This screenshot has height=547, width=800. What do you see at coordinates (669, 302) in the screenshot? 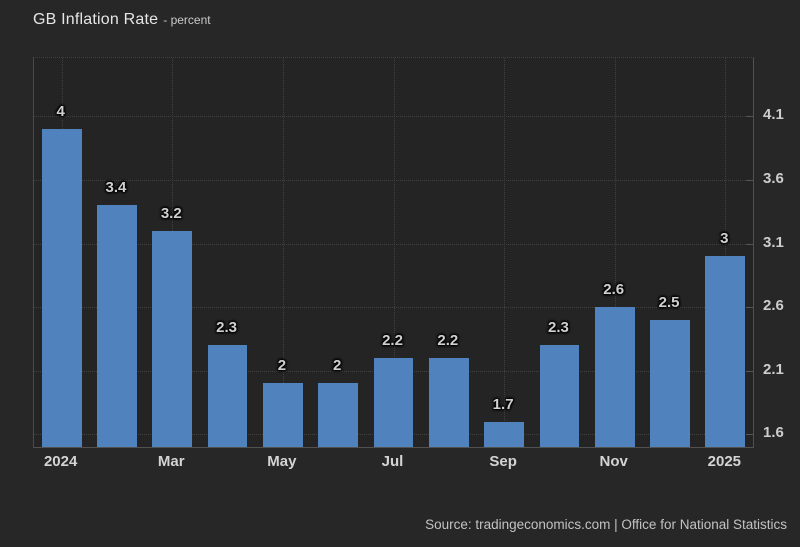
I see `bar-value-label: 2.5` at bounding box center [669, 302].